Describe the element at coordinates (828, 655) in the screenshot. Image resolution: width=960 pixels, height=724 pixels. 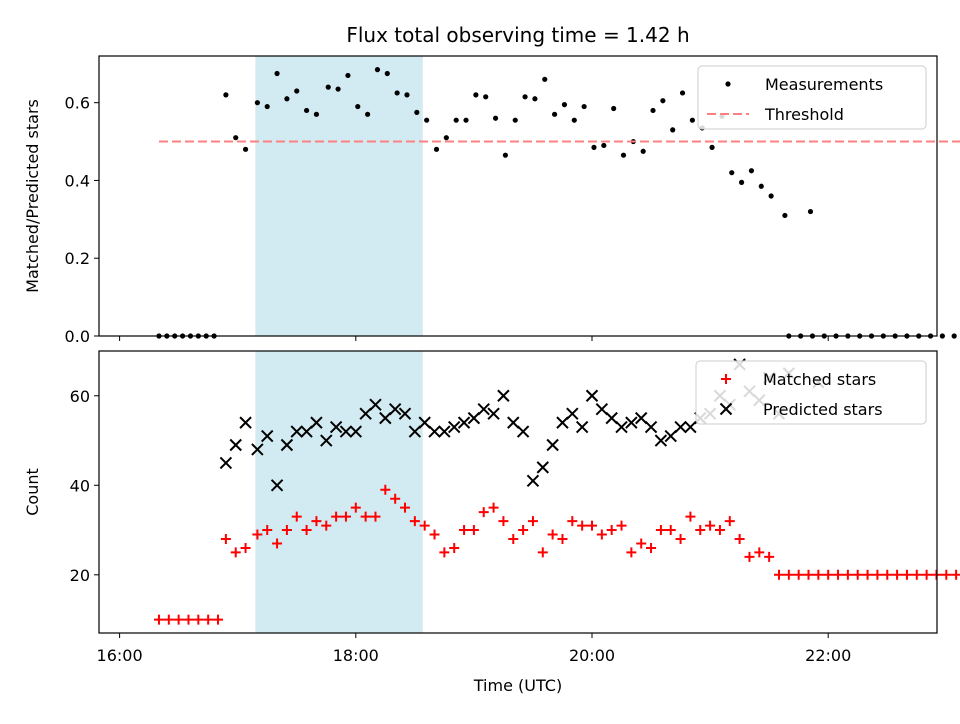
I see `x-tick-label: 22:00` at that location.